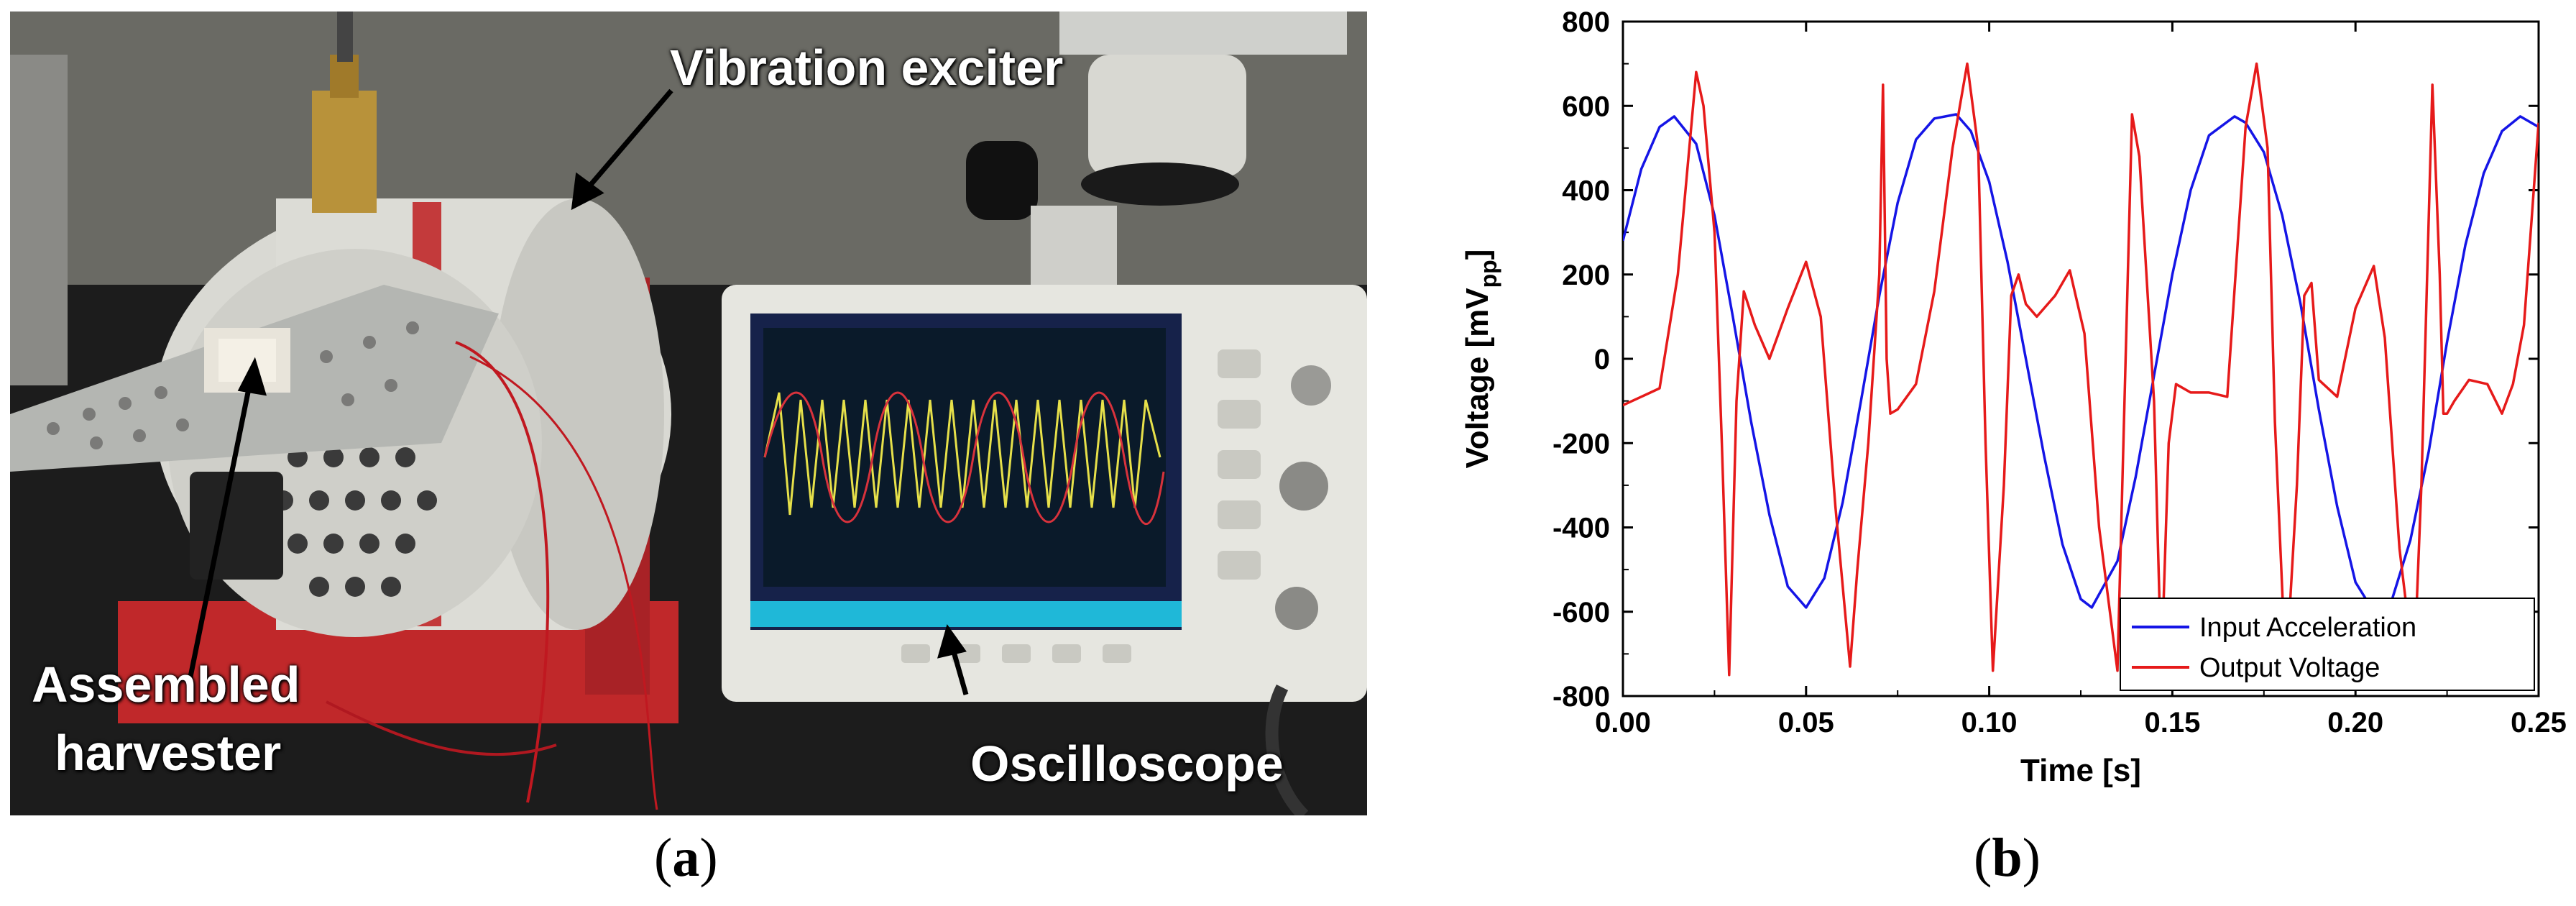  I want to click on x-tick-label: 0.10, so click(1989, 722).